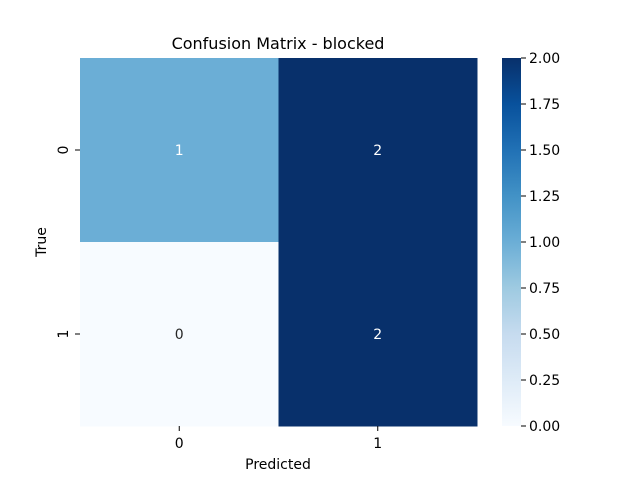 This screenshot has width=640, height=480. What do you see at coordinates (278, 465) in the screenshot?
I see `x-axis-label: Predicted` at bounding box center [278, 465].